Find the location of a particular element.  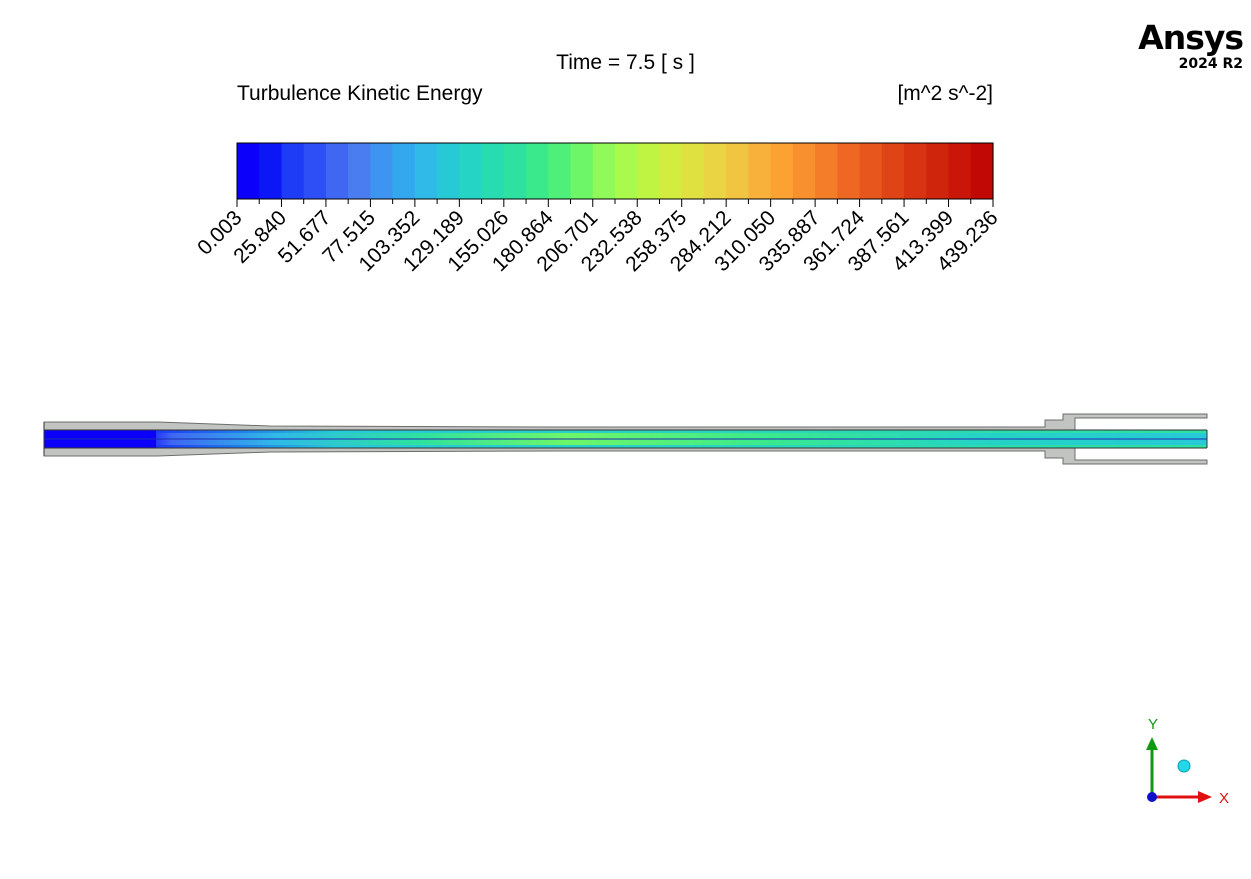

x-axis-arrowhead is located at coordinates (1205, 797).